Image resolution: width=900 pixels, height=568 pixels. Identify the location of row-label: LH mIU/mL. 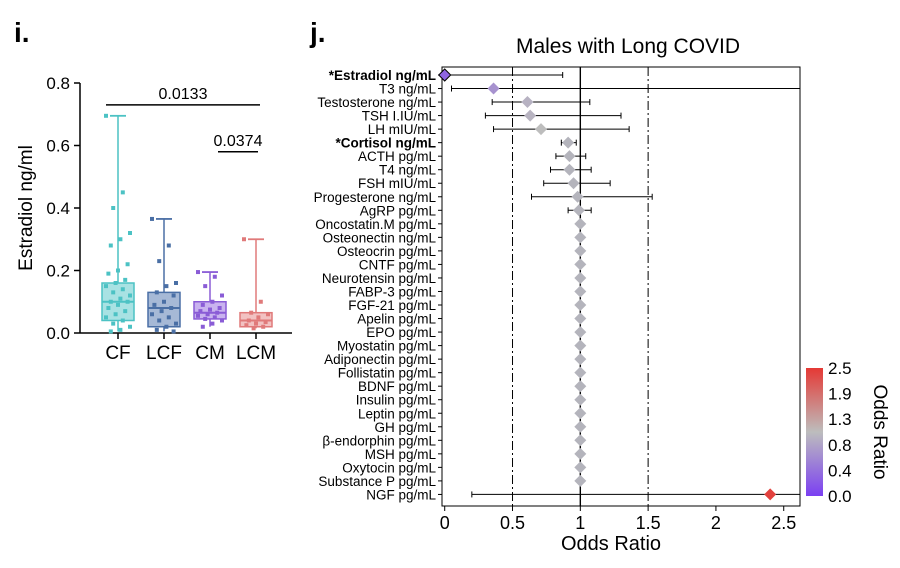
(402, 129).